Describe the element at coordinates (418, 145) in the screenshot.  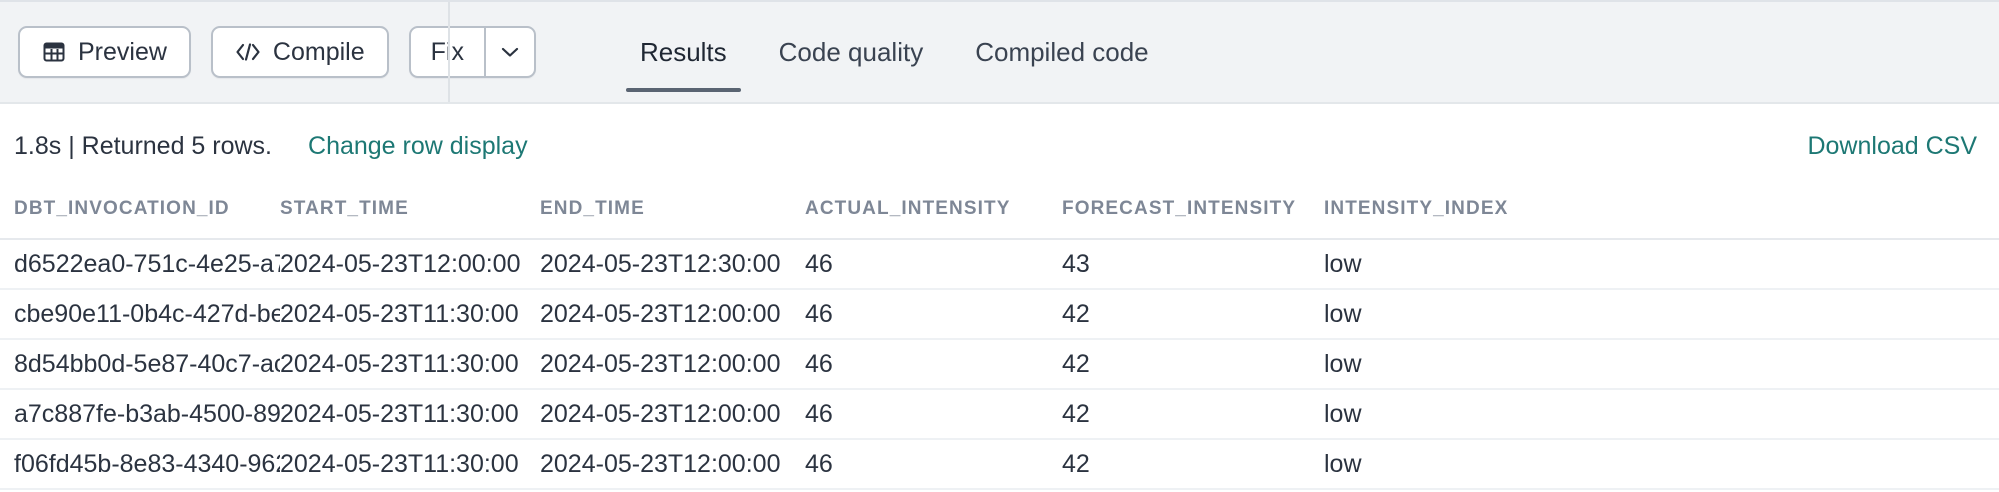
I see `change-row-display-link: Change row display` at that location.